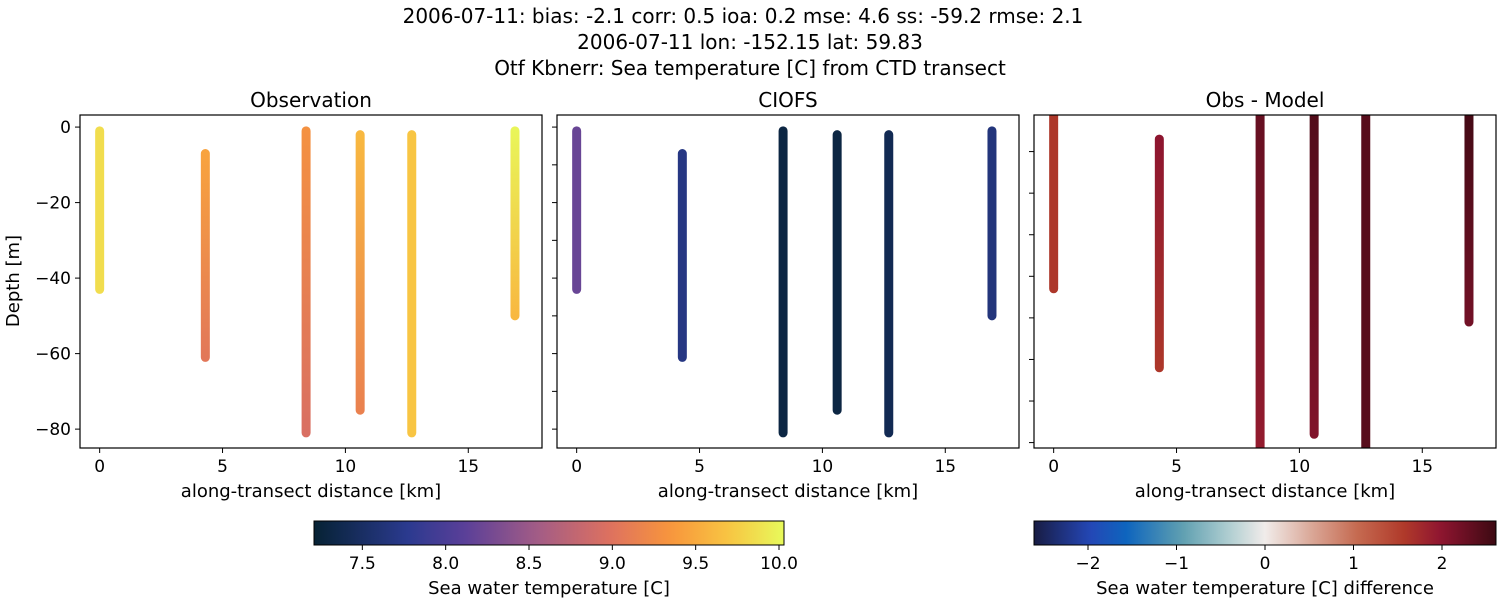 This screenshot has width=1500, height=604. Describe the element at coordinates (53, 204) in the screenshot. I see `y-tick-label: −20` at that location.